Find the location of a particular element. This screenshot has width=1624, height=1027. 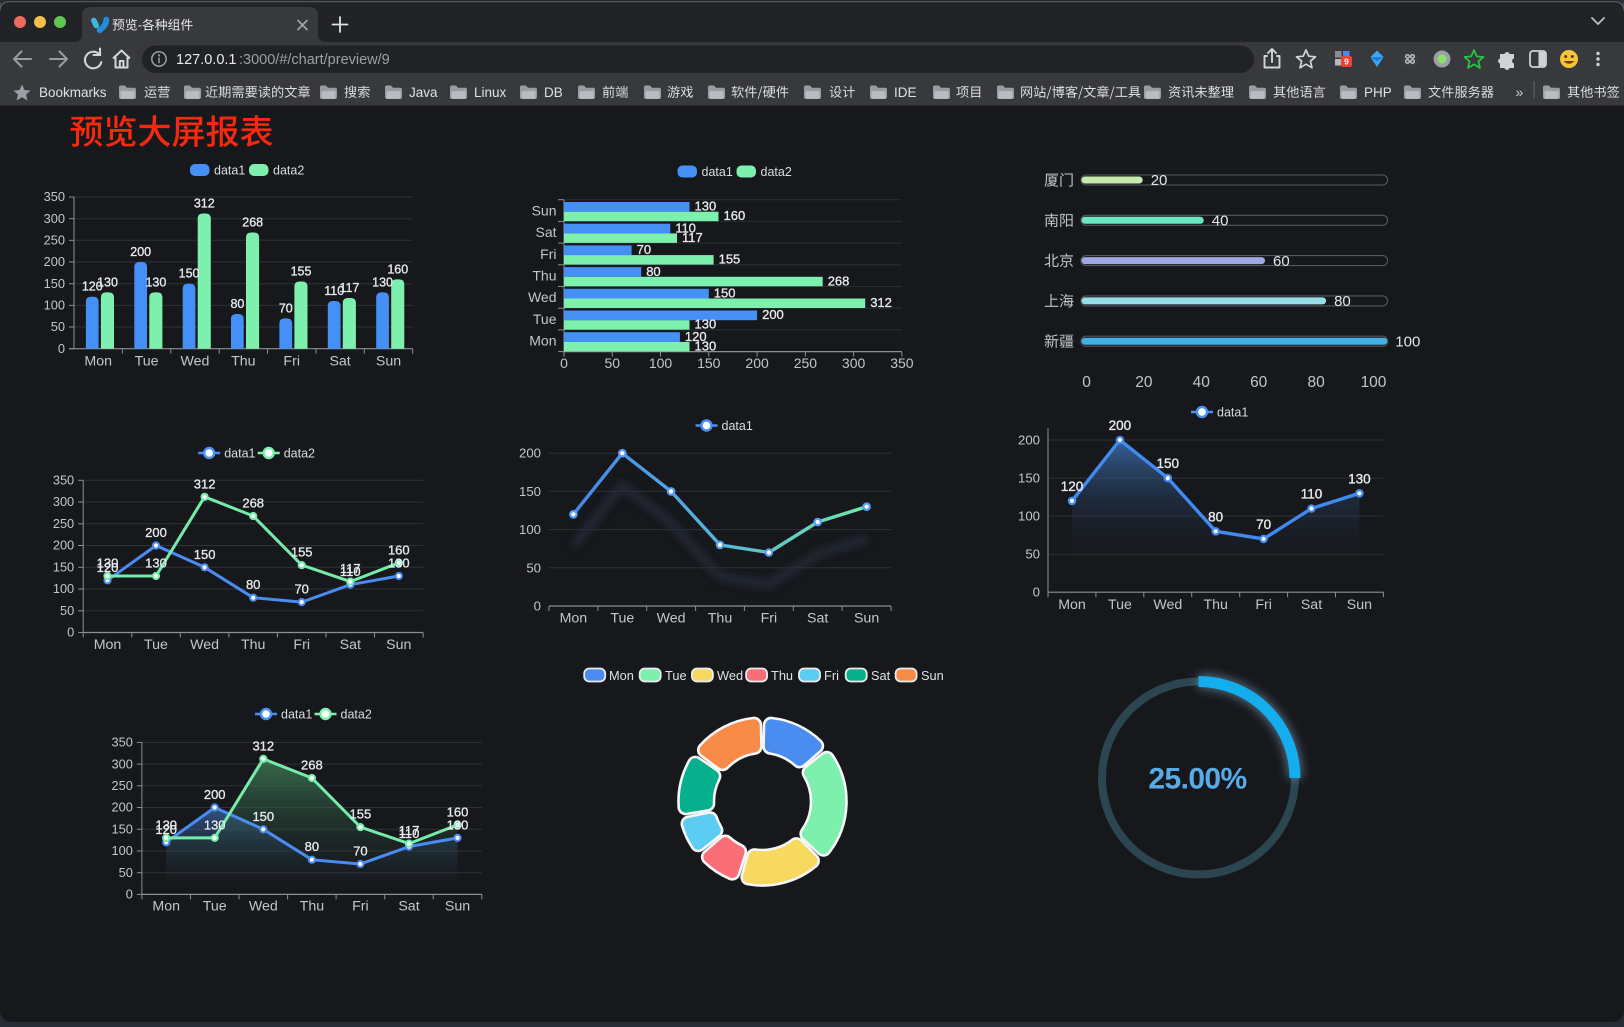

svg-text: 9 is located at coordinates (1346, 62).